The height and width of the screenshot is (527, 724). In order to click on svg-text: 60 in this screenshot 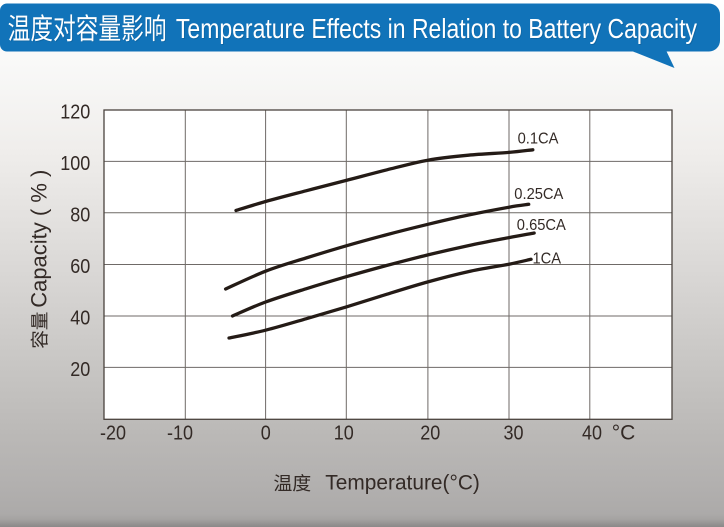, I will do `click(80, 267)`.